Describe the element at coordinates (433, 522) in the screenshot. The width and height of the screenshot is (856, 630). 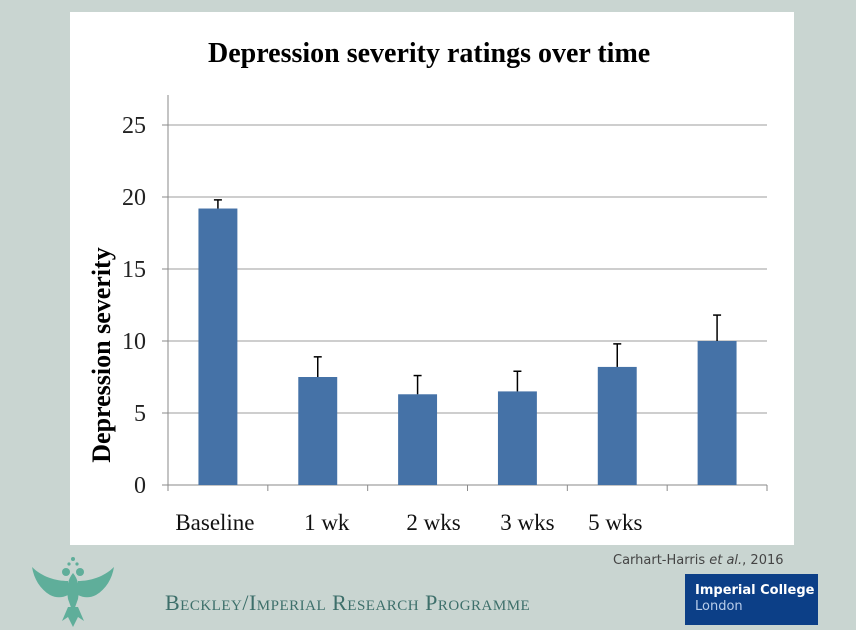
I see `x-tick-label: 2 wks` at that location.